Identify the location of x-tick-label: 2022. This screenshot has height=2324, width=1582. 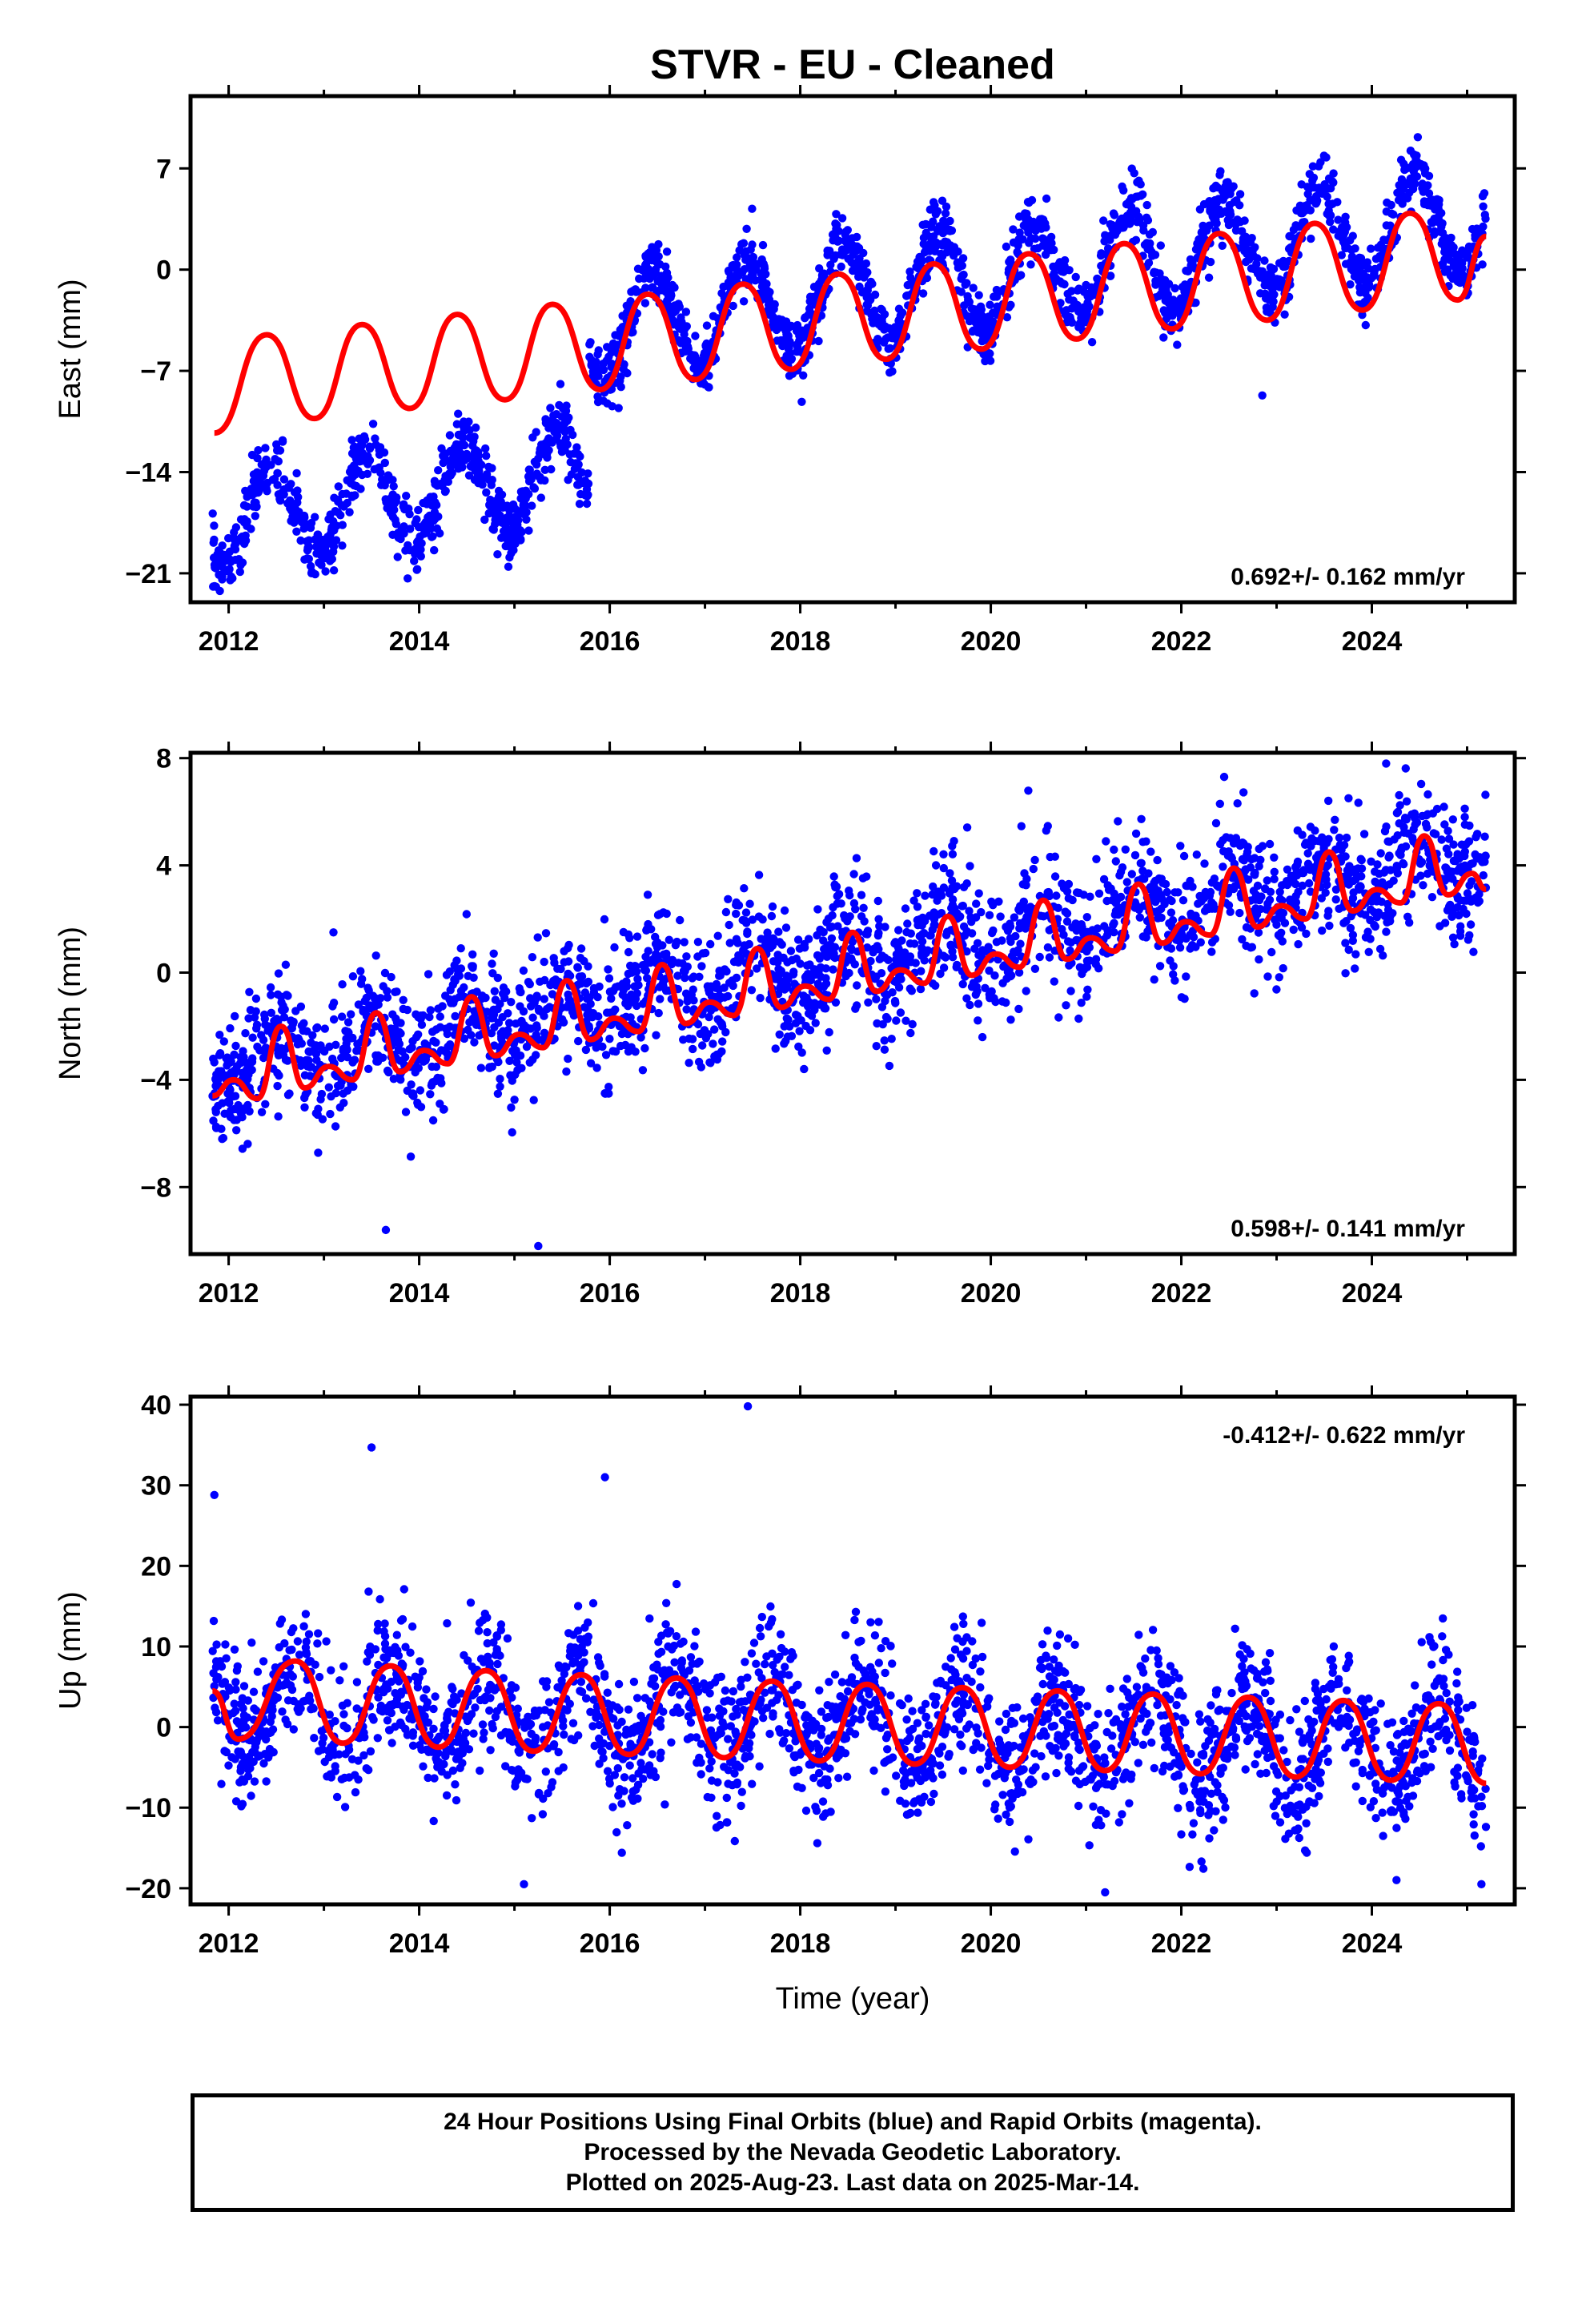
(1181, 641).